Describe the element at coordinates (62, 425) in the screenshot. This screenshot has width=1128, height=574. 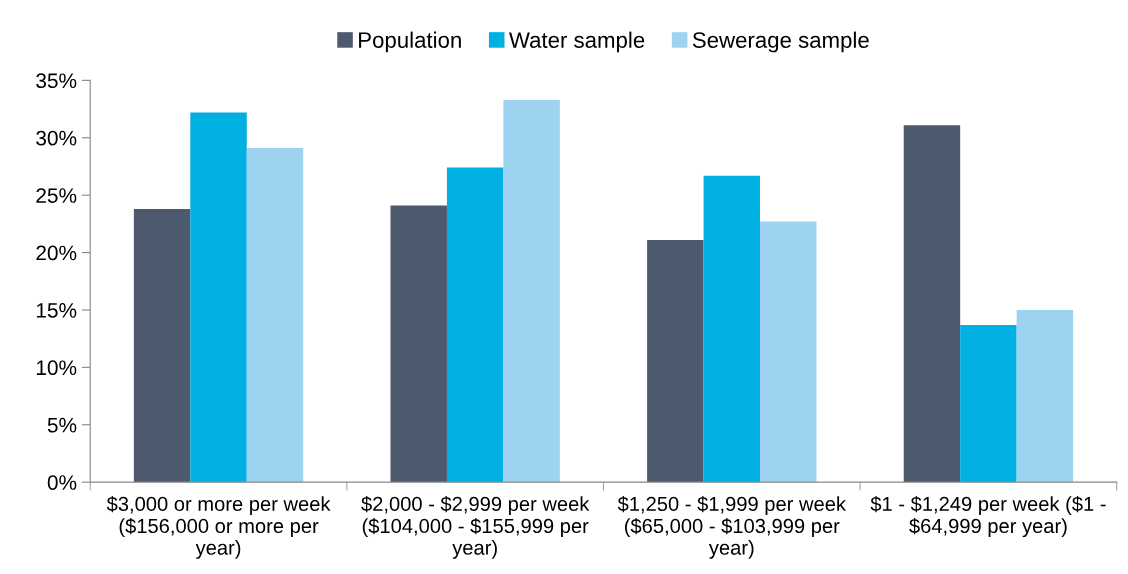
I see `y-tick-label: 5%` at that location.